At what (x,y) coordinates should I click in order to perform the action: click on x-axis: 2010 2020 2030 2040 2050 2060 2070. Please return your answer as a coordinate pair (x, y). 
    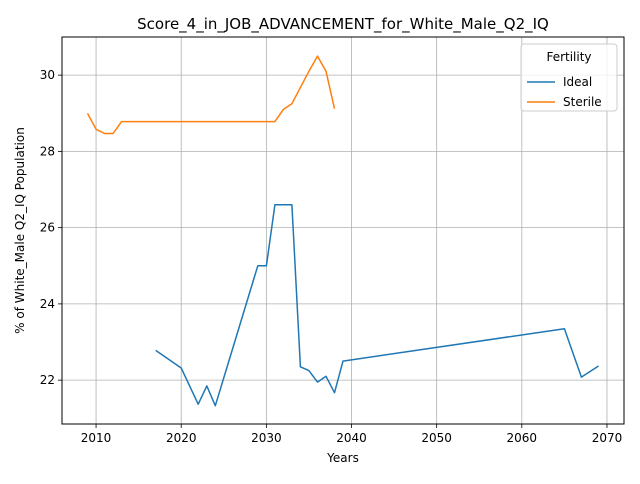
    Looking at the image, I should click on (351, 434).